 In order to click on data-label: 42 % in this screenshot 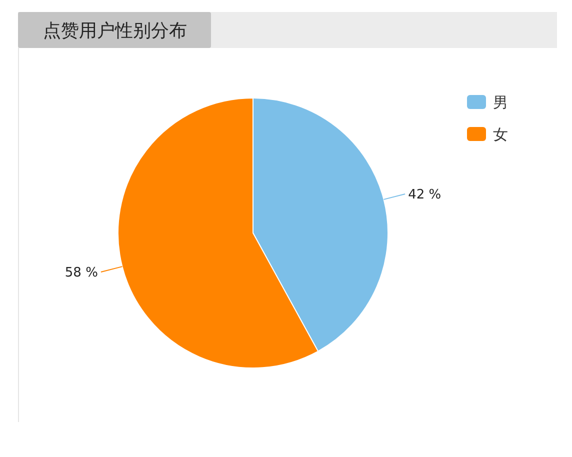, I will do `click(425, 195)`.